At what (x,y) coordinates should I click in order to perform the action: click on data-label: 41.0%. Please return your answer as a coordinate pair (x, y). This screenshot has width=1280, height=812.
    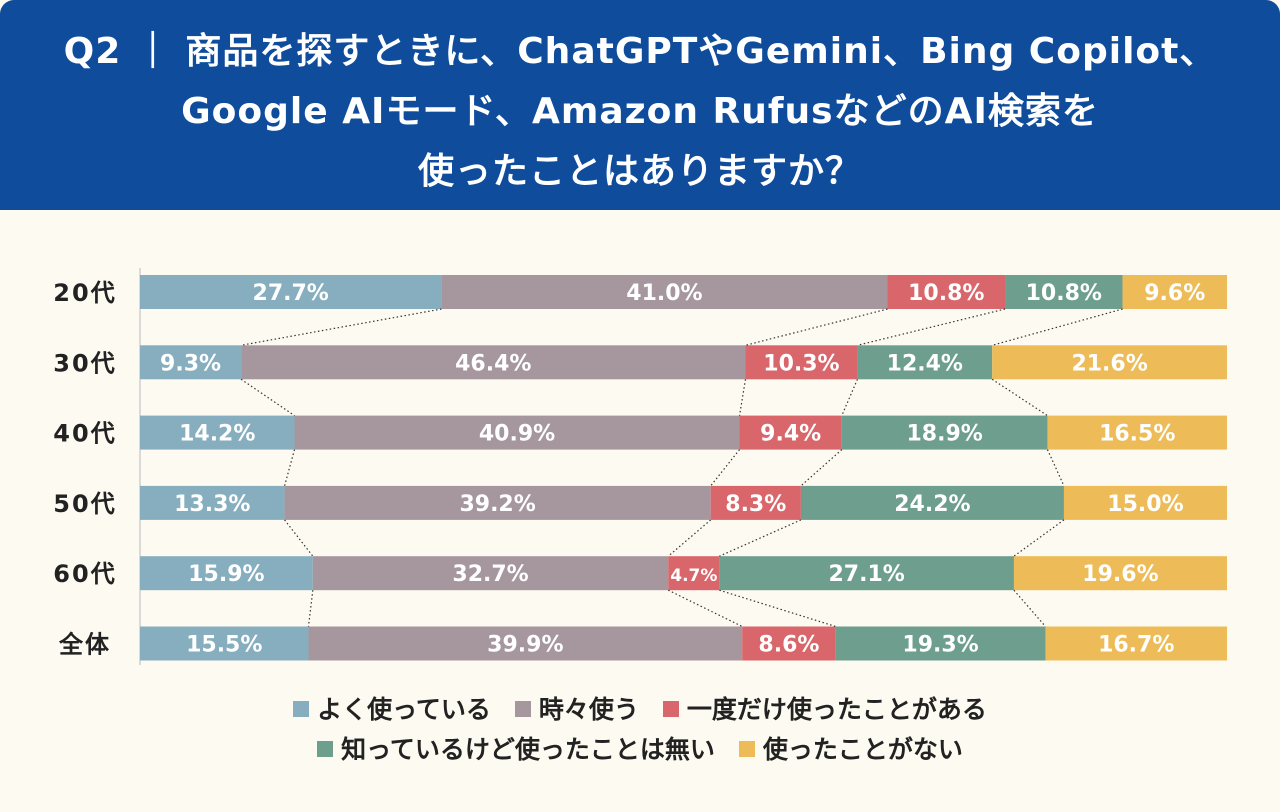
    Looking at the image, I should click on (664, 293).